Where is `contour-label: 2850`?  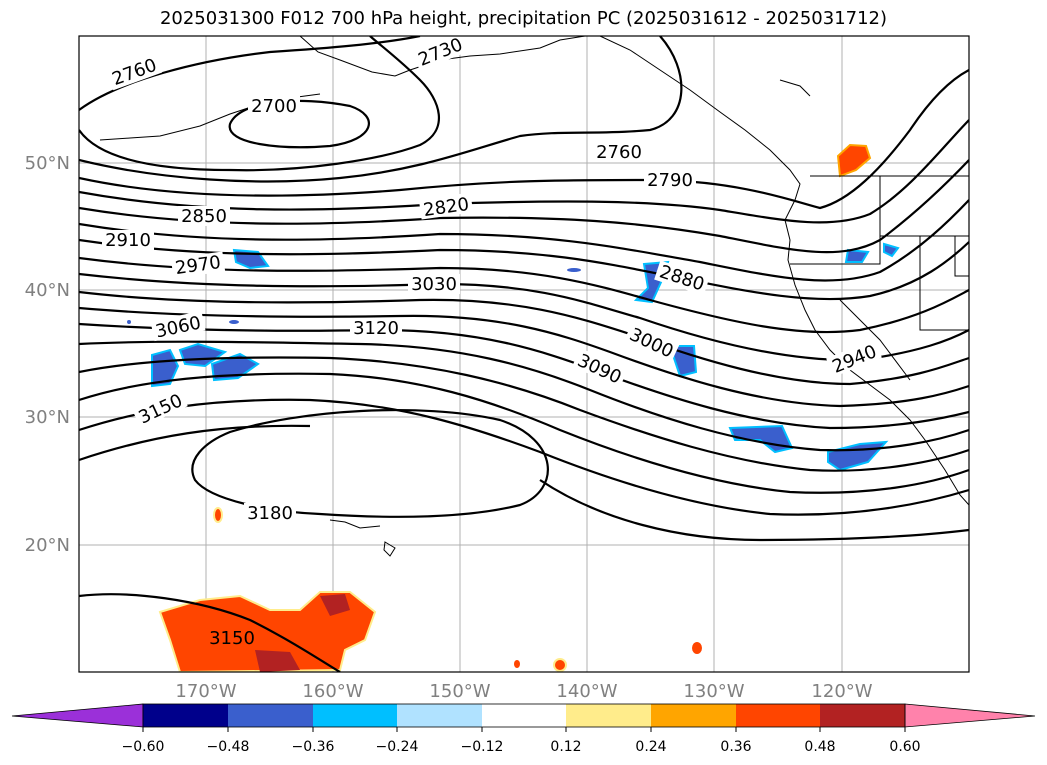
contour-label: 2850 is located at coordinates (204, 216).